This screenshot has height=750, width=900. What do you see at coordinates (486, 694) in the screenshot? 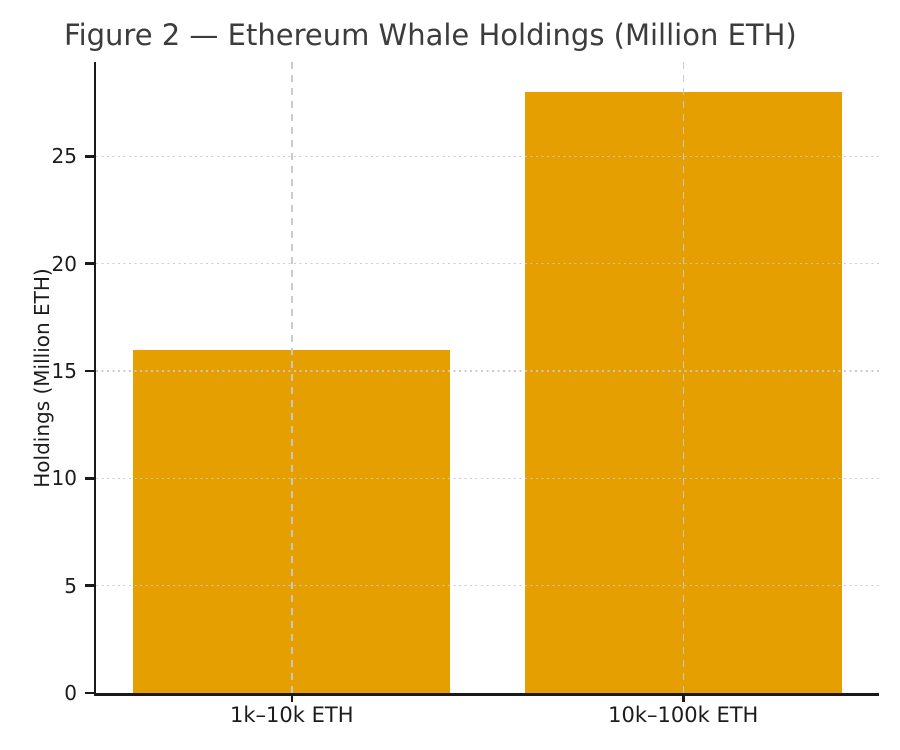
I see `x-axis-spine` at bounding box center [486, 694].